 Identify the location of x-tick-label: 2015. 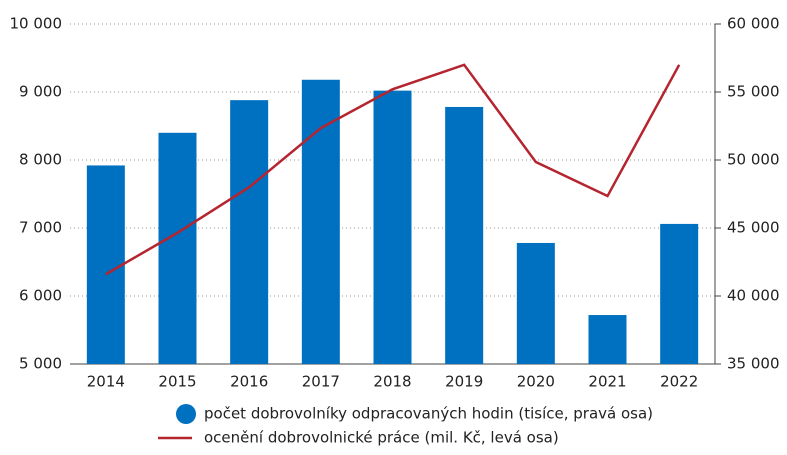
(177, 382).